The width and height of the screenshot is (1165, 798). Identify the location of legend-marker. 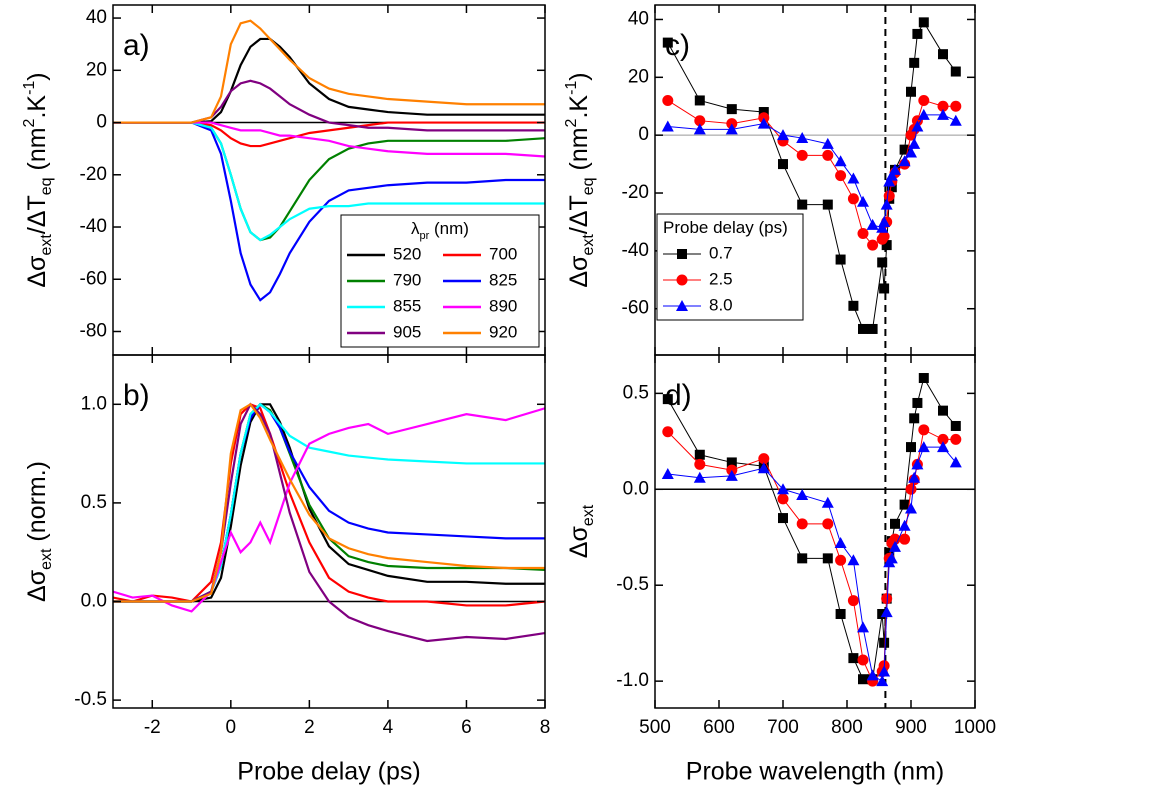
(682, 305).